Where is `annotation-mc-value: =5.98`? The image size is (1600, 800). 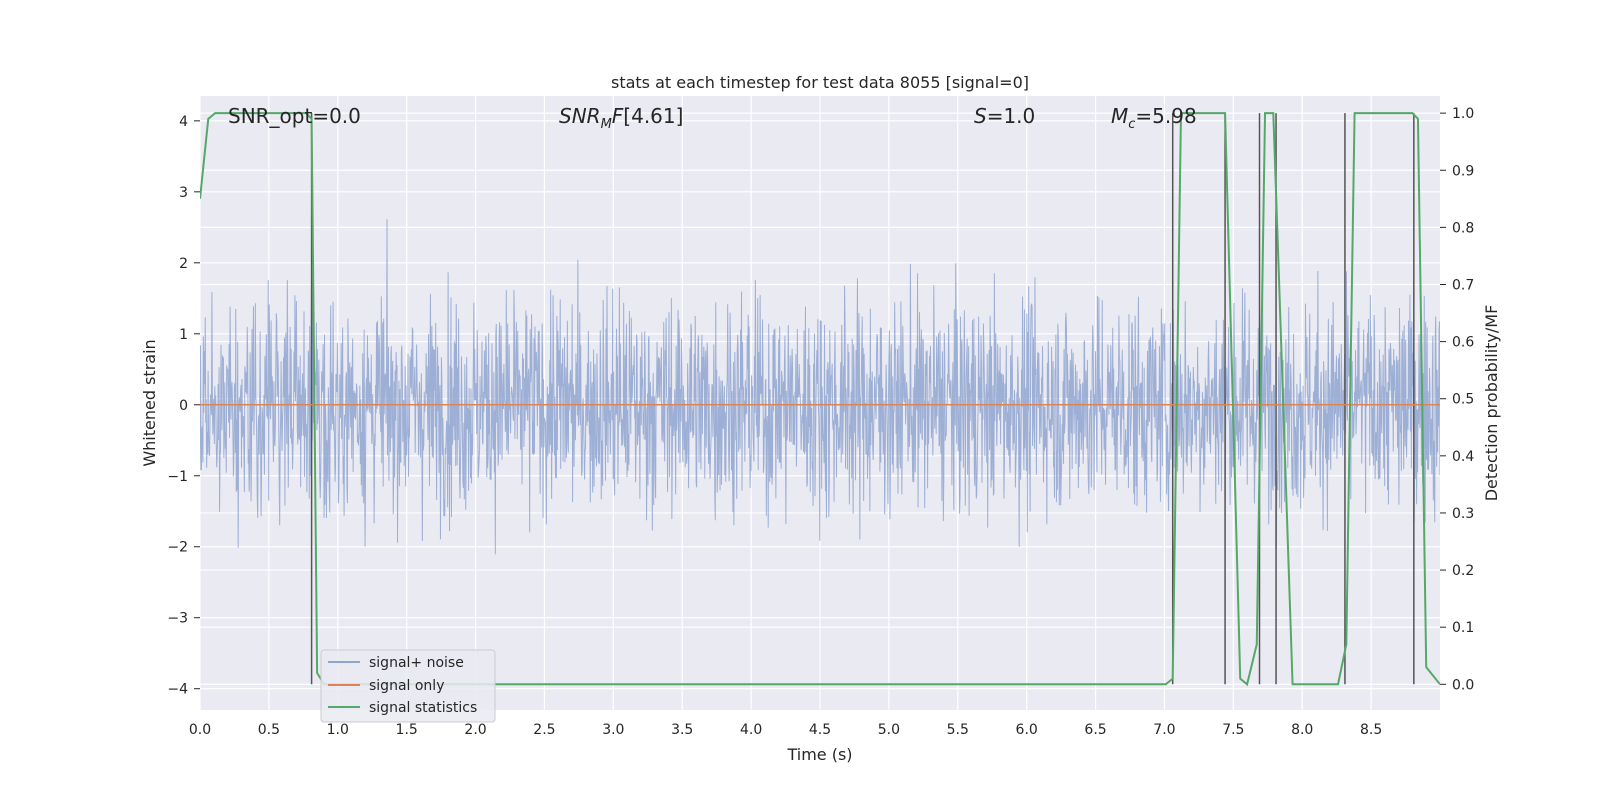
annotation-mc-value: =5.98 is located at coordinates (1165, 116).